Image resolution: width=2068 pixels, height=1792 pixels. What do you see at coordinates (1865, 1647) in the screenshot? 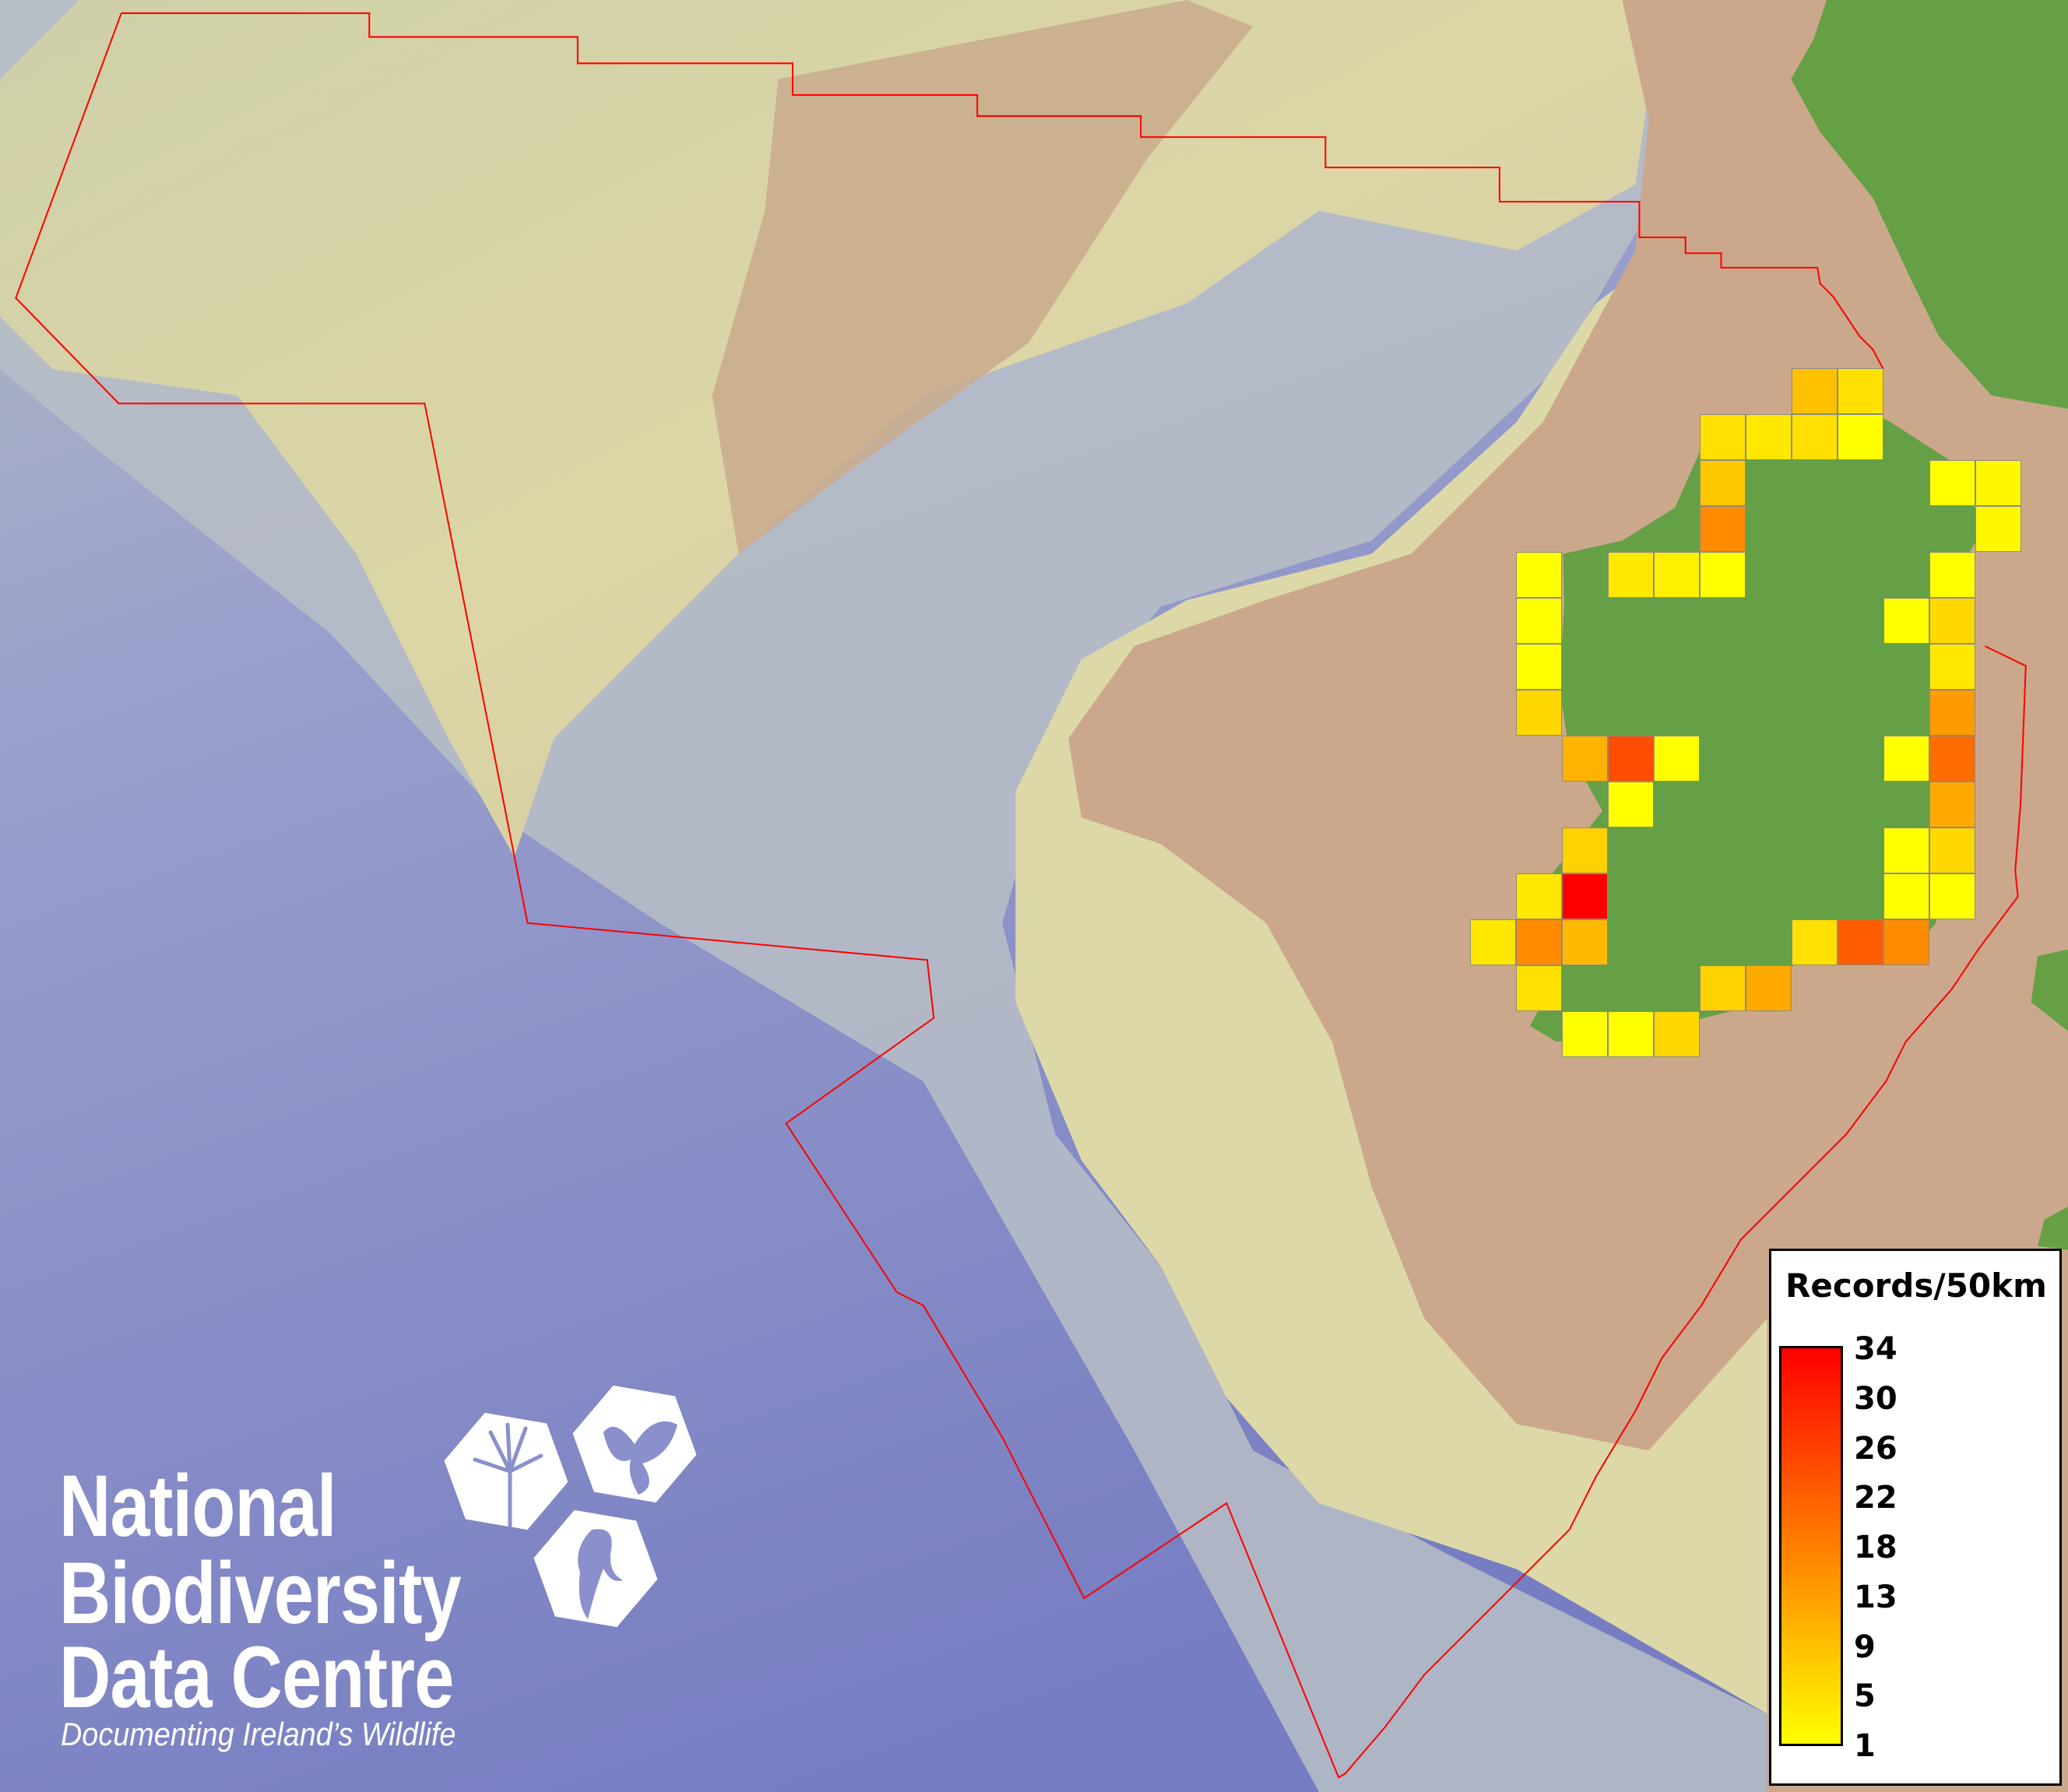
I see `legend-tick-label: 9` at bounding box center [1865, 1647].